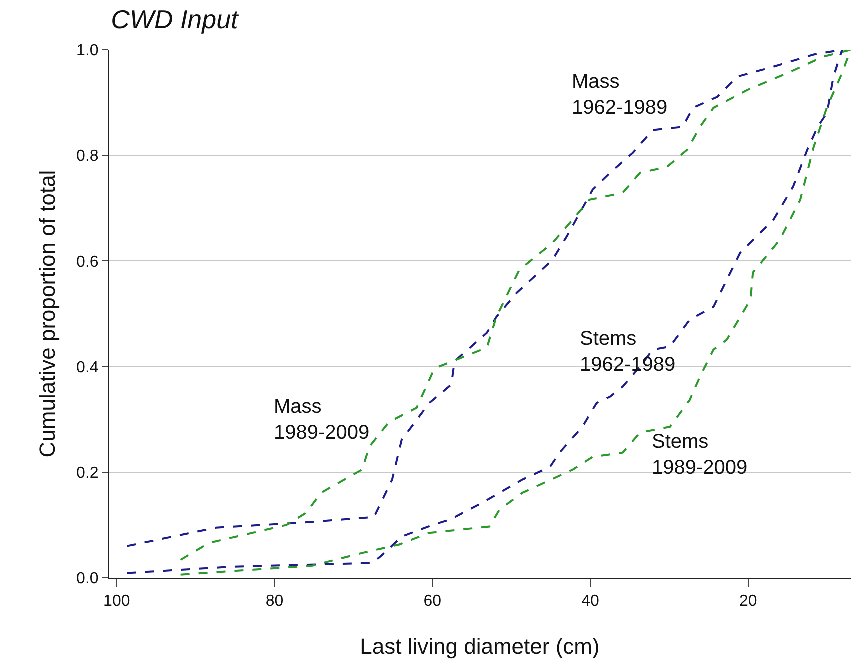 The width and height of the screenshot is (855, 671). I want to click on x-tick-label: 60, so click(433, 601).